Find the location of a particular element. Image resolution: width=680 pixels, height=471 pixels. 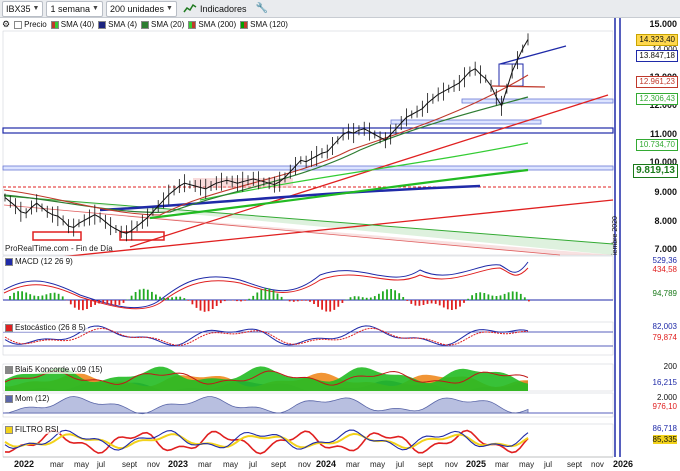

macd-histogram is located at coordinates (269, 300).